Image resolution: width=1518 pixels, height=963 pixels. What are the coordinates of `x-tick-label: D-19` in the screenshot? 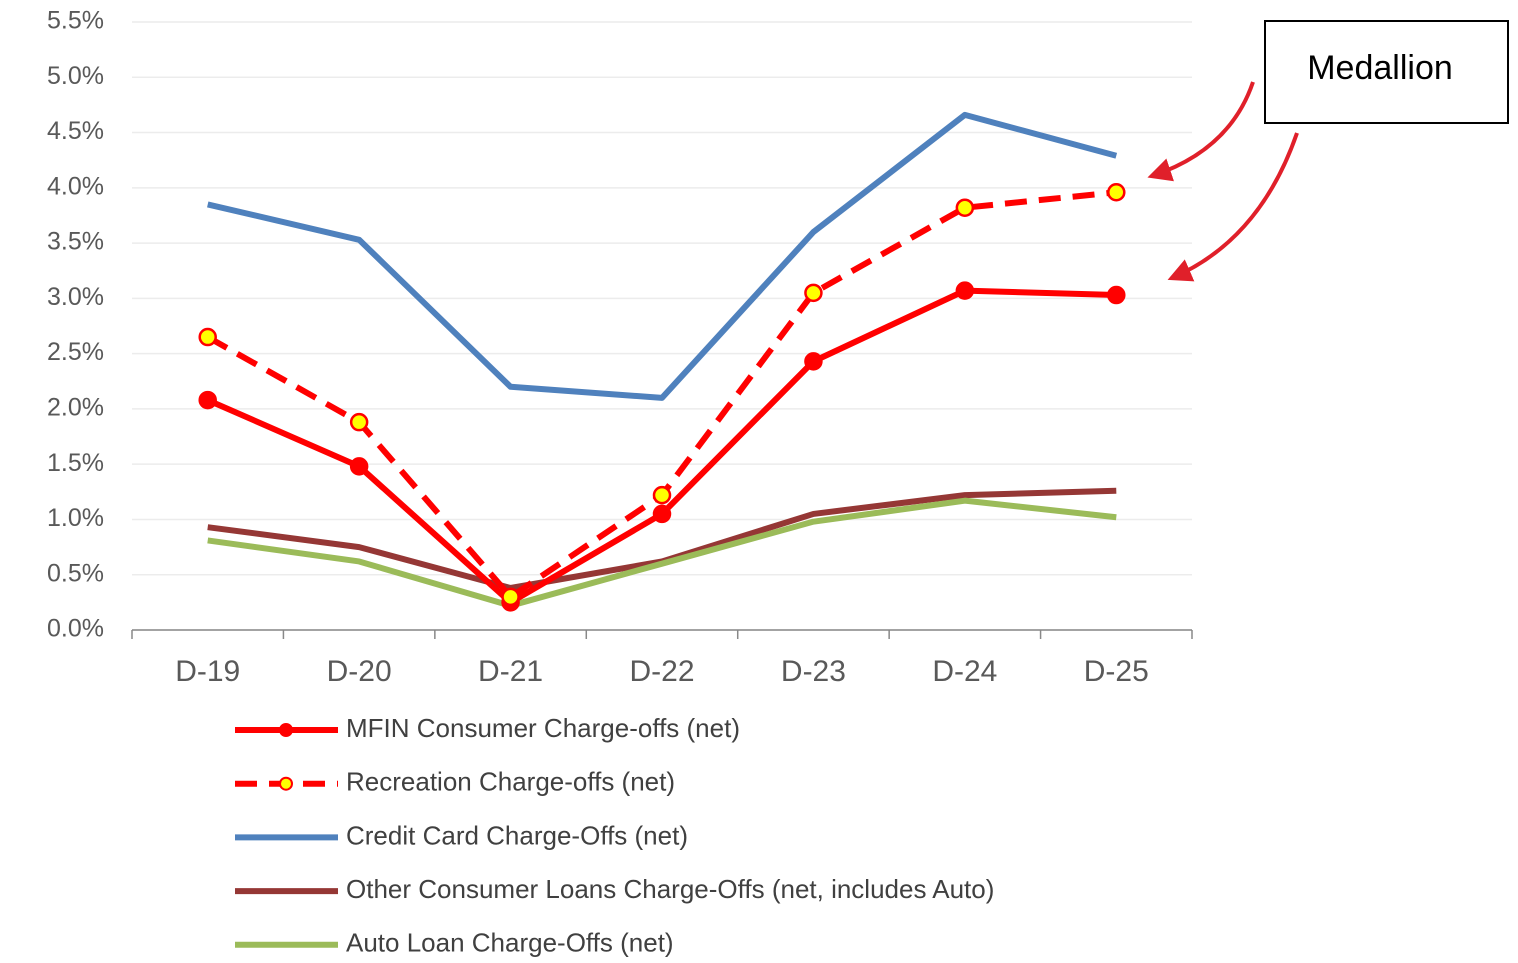 It's located at (207, 671).